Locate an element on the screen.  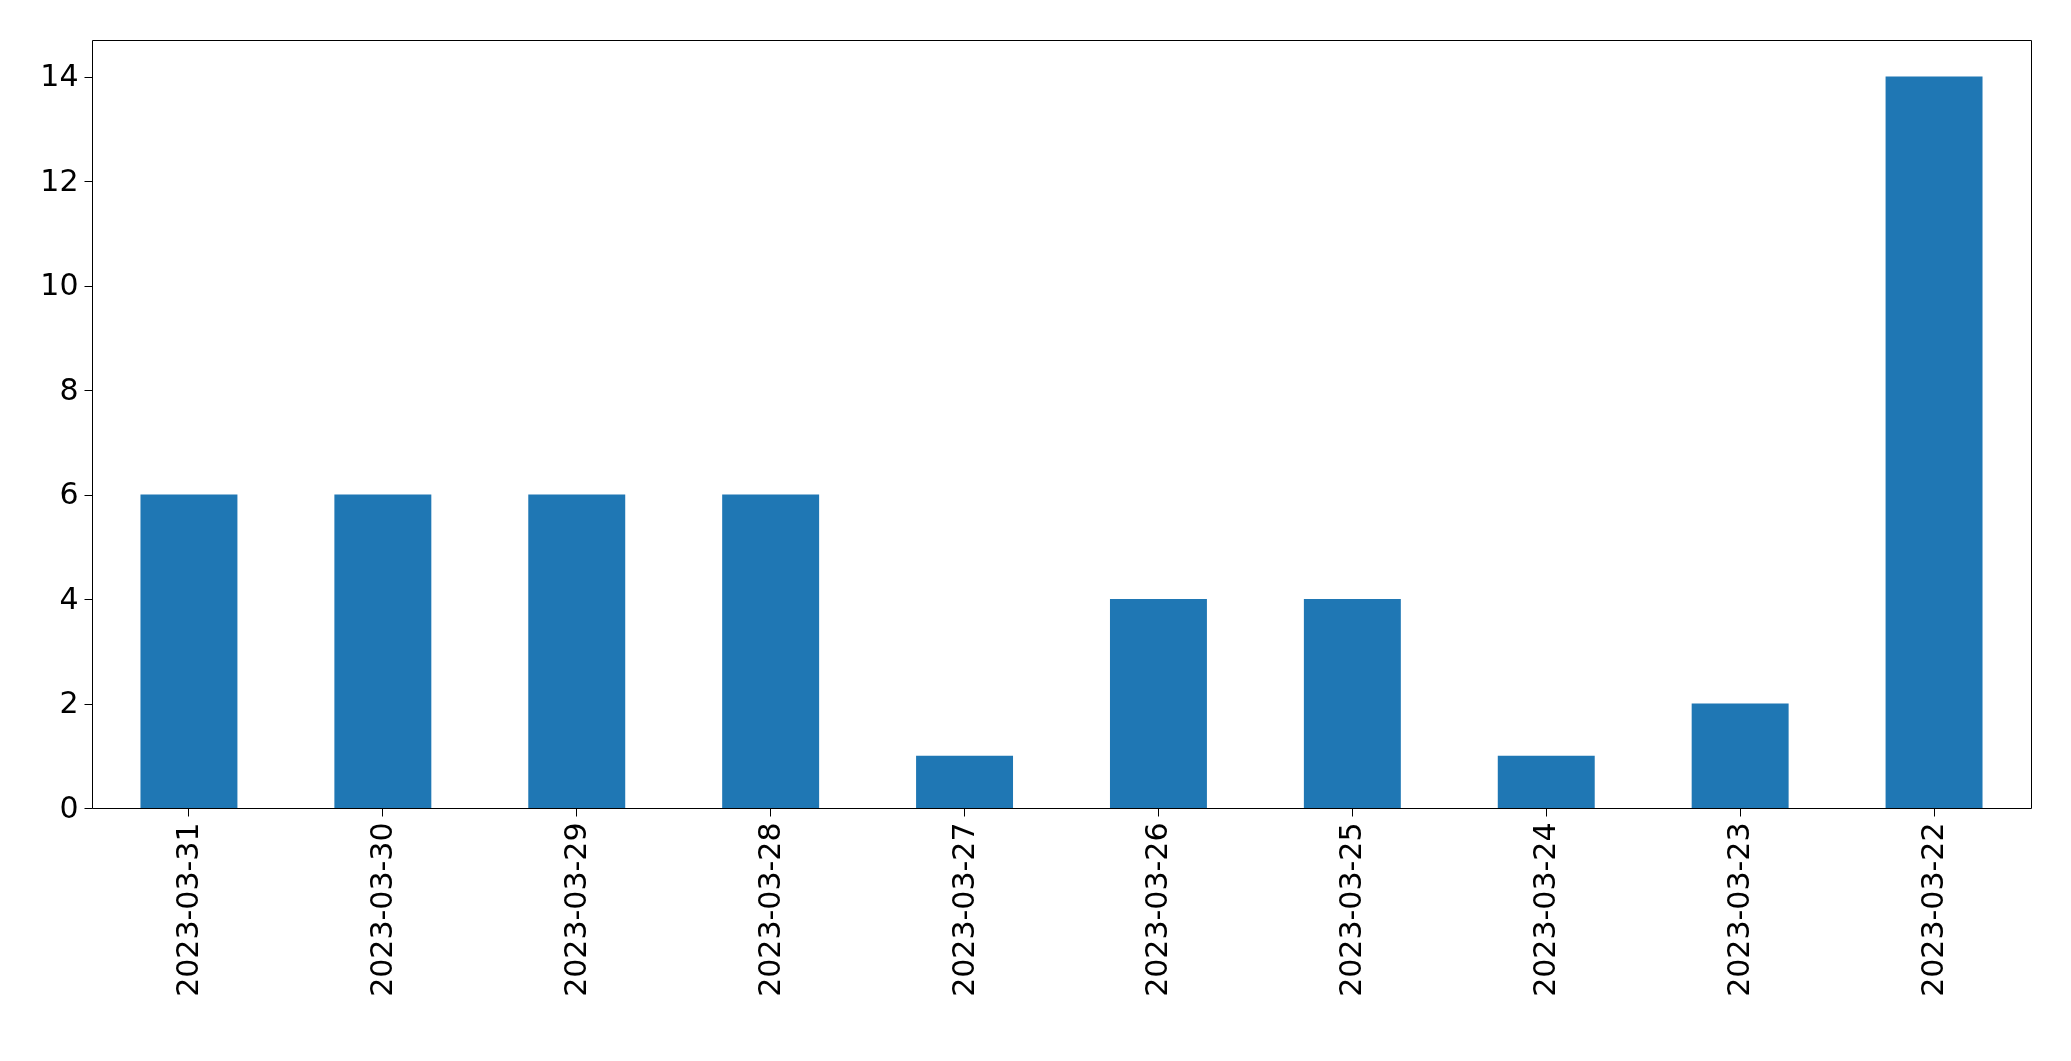
x-tick-label: 2023-03-28 is located at coordinates (769, 909).